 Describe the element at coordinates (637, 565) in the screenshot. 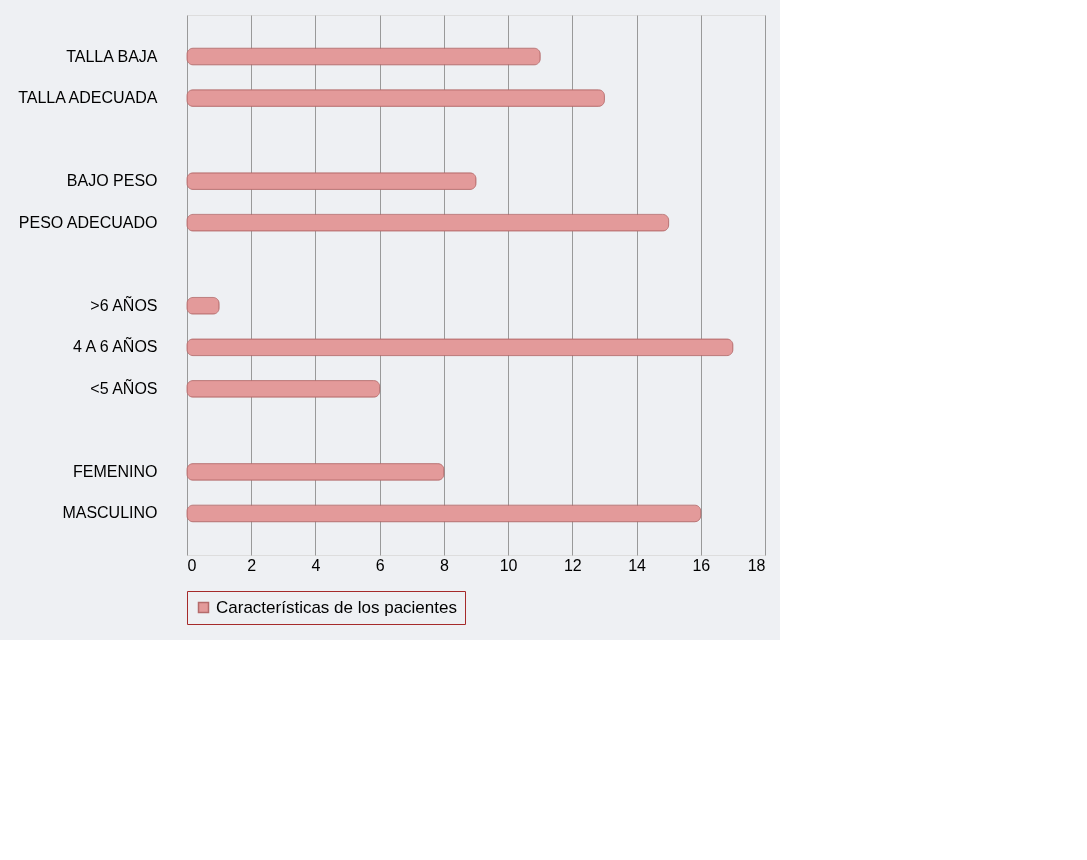

I see `x-tick-label: 14` at that location.